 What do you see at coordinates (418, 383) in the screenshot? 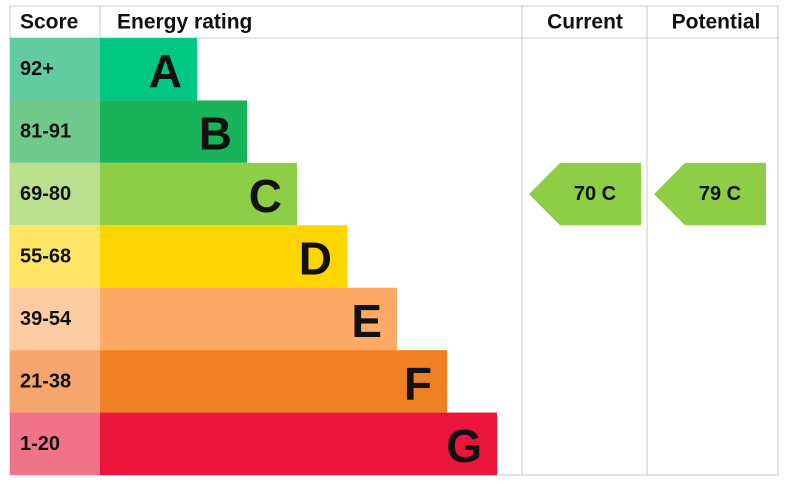
I see `rating-letter: F` at bounding box center [418, 383].